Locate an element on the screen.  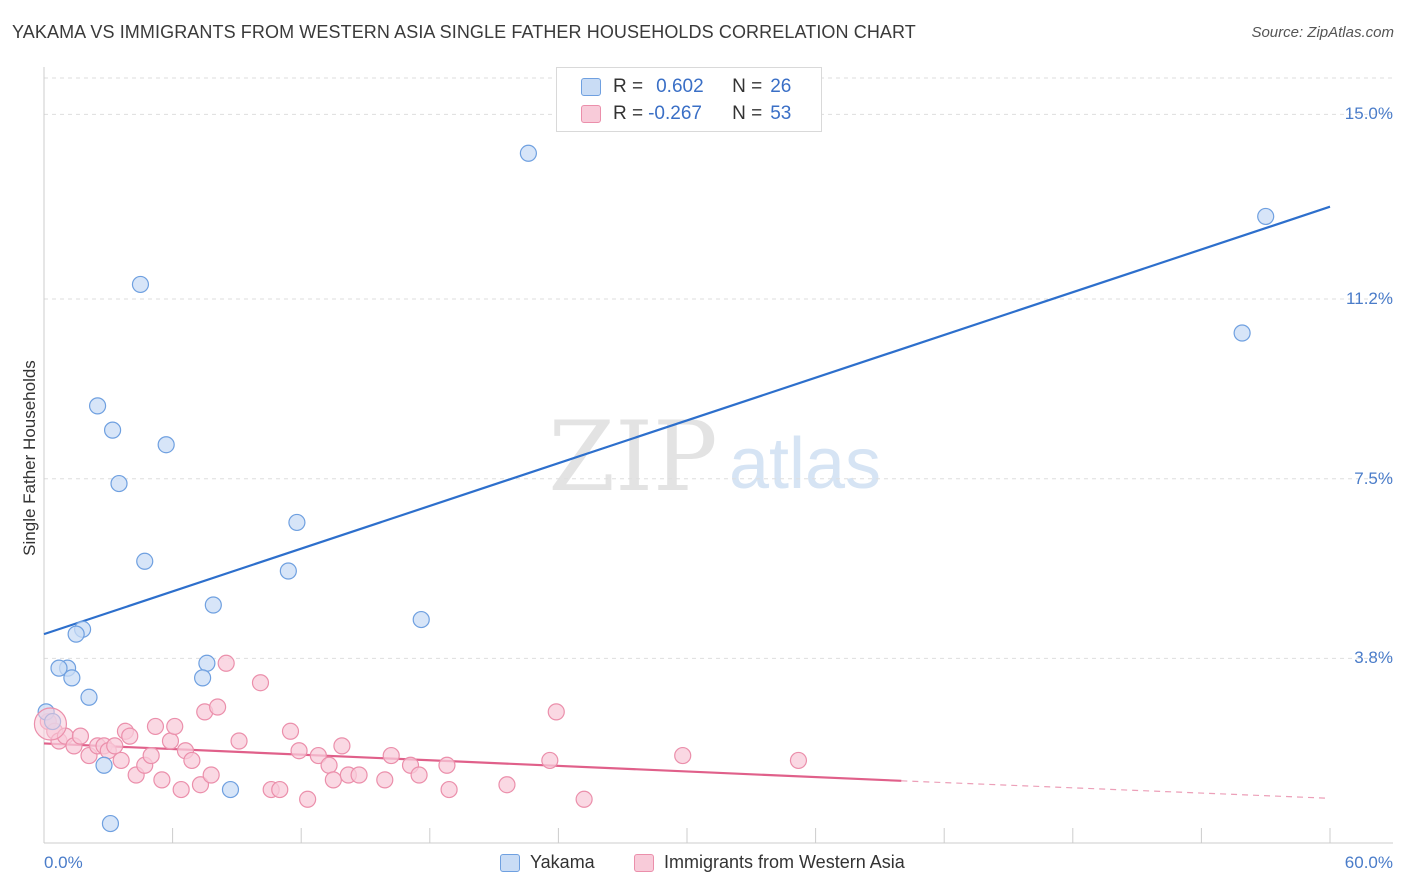
source-label: Source: ZipAtlas.com is located at coordinates (1322, 32).